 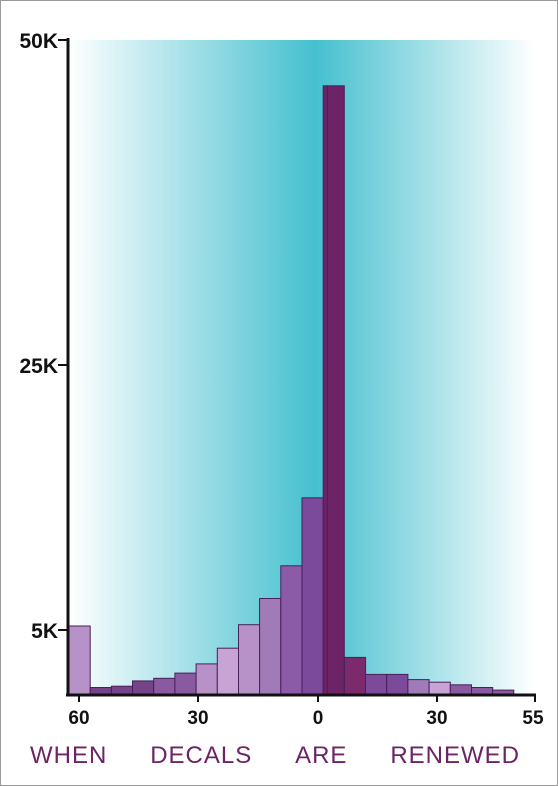 I want to click on x-tick-label-0: 0, so click(x=318, y=718).